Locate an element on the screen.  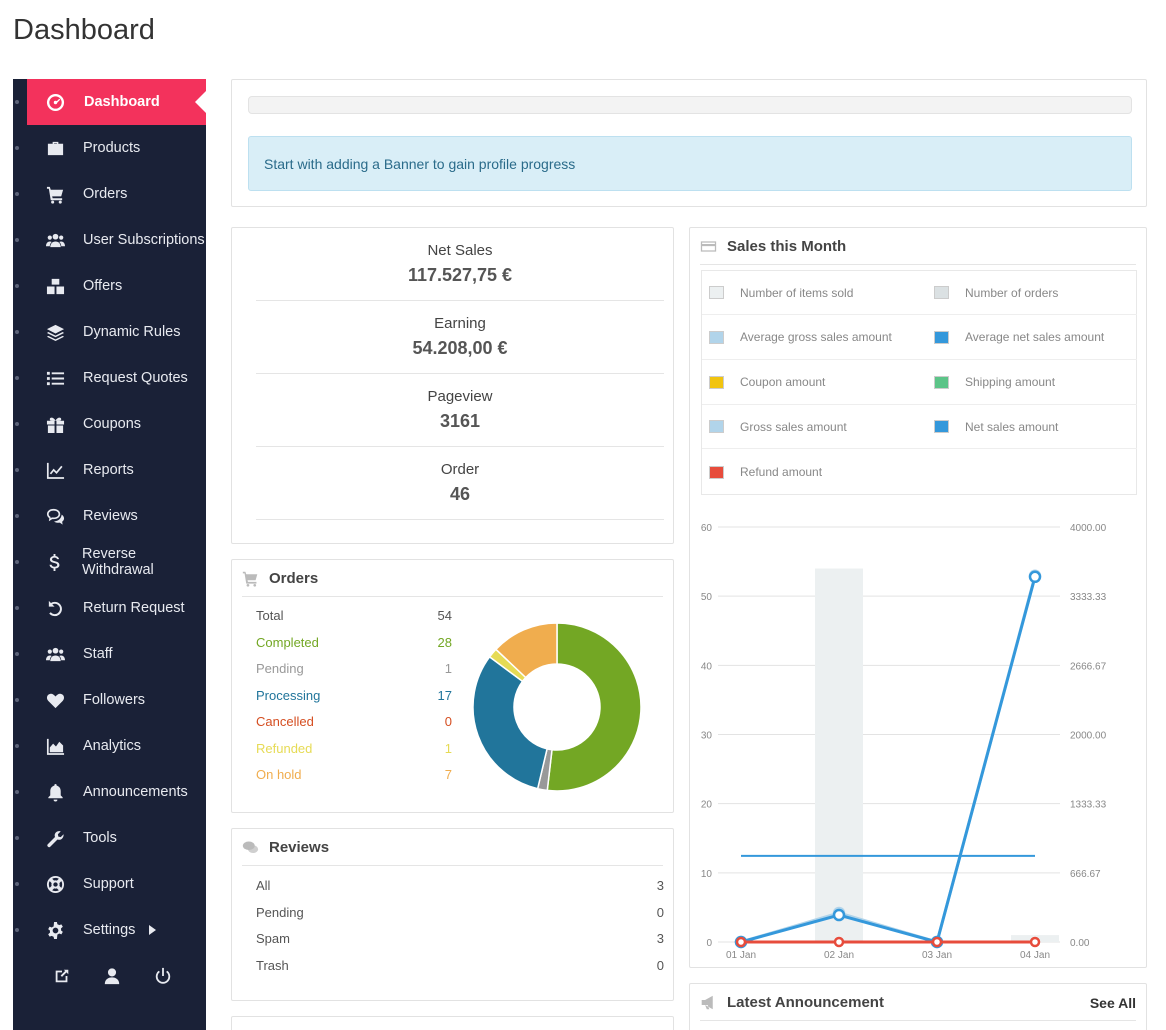
donut-slice-processing is located at coordinates (510, 722).